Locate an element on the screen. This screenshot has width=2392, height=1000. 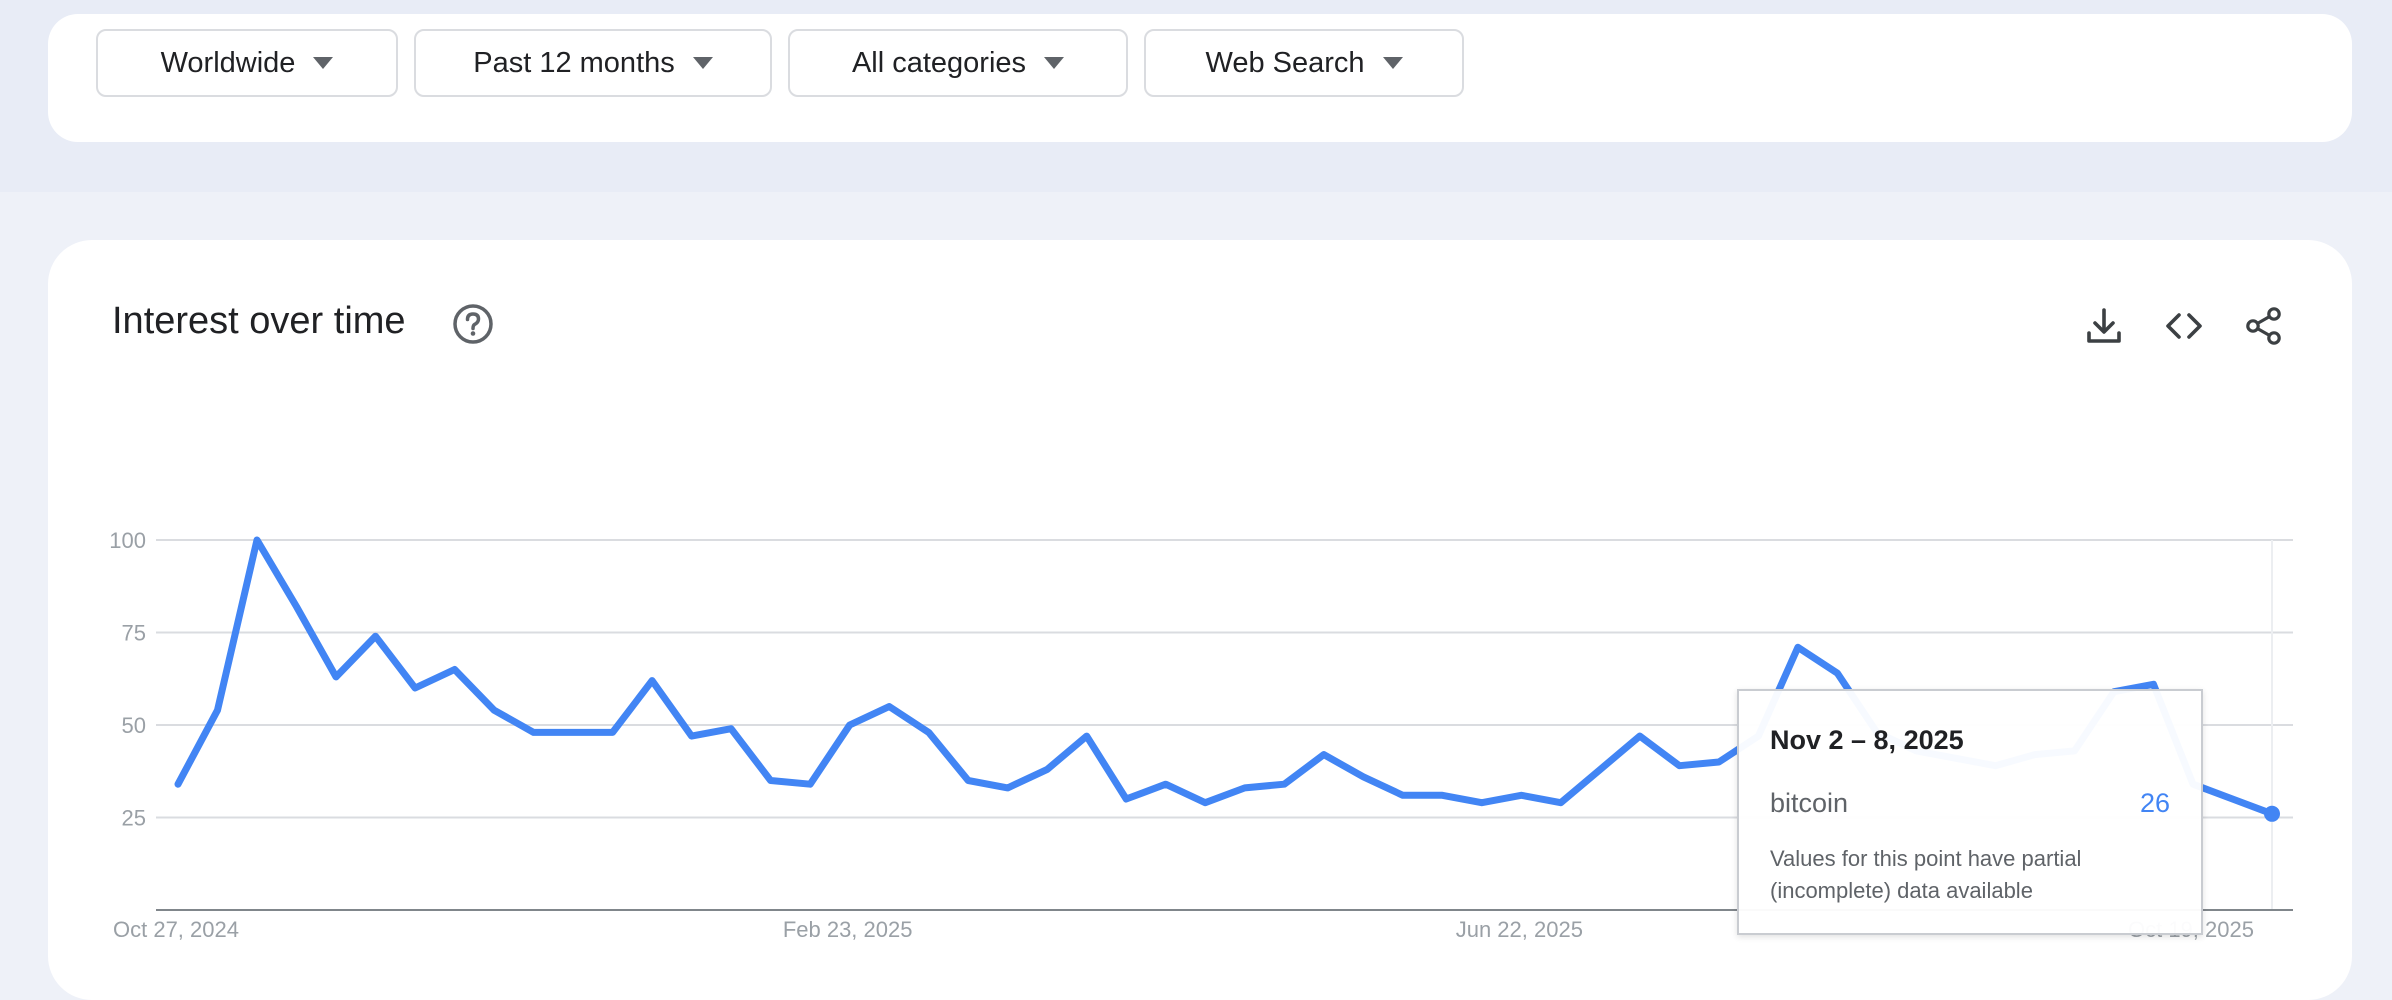
card-title: Interest over time is located at coordinates (259, 321).